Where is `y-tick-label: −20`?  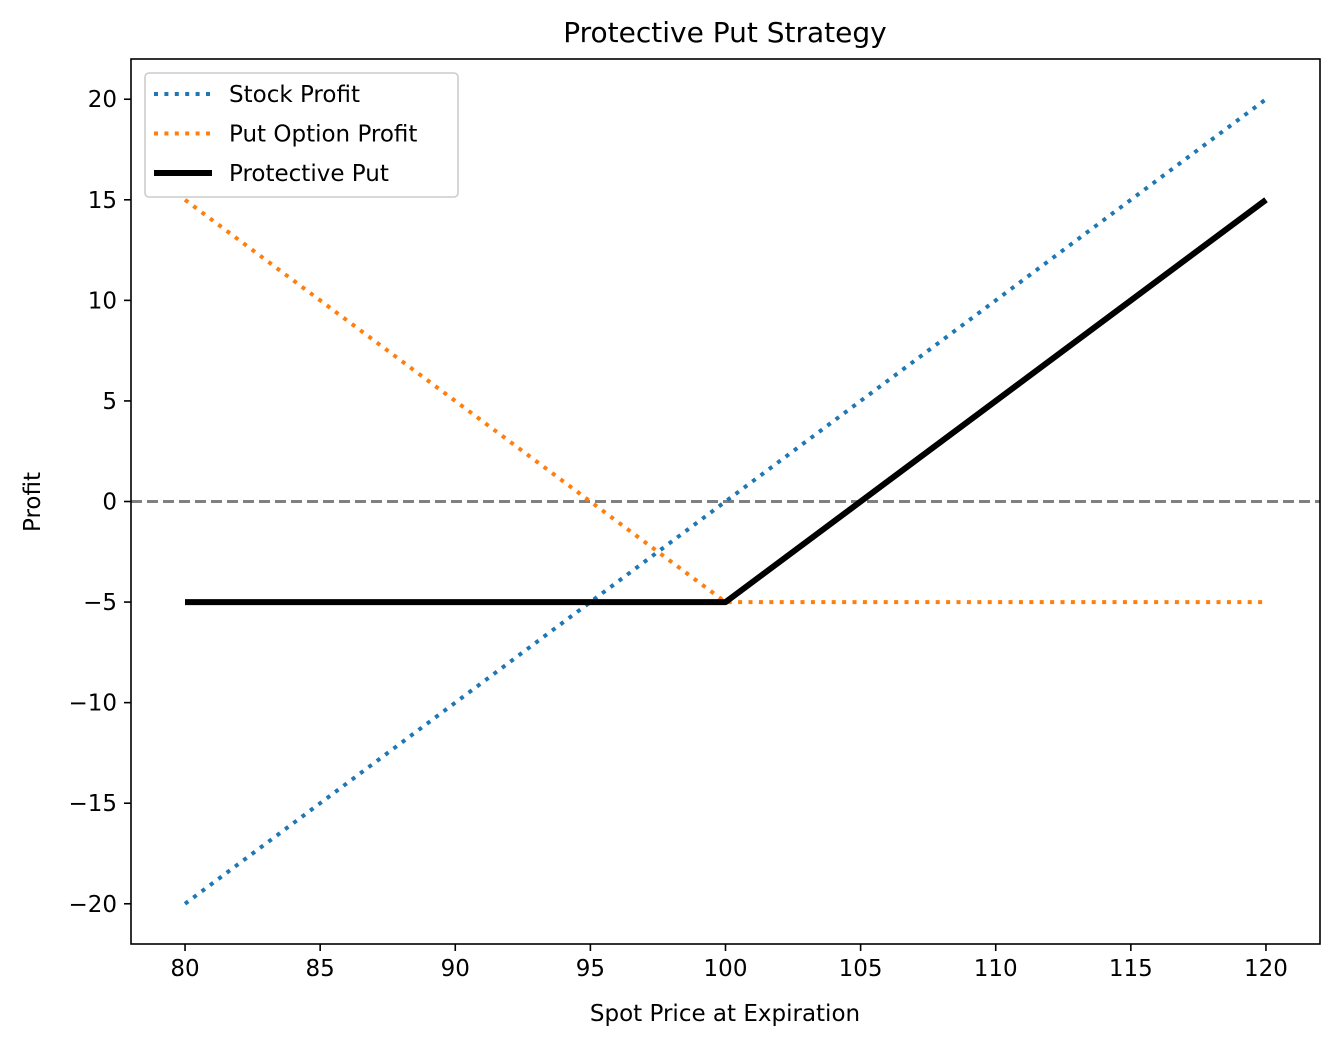 y-tick-label: −20 is located at coordinates (92, 905).